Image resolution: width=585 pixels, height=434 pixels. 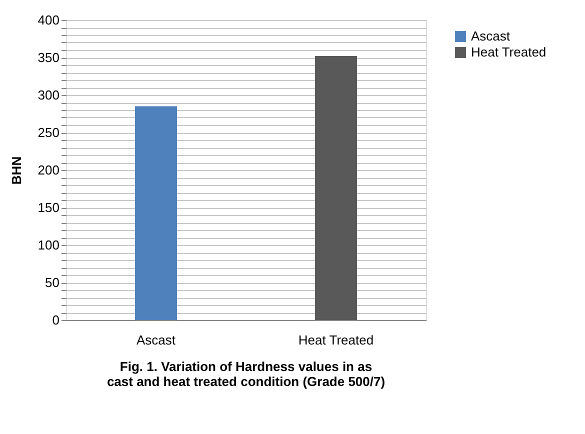 What do you see at coordinates (49, 20) in the screenshot?
I see `y-tick-label: 400` at bounding box center [49, 20].